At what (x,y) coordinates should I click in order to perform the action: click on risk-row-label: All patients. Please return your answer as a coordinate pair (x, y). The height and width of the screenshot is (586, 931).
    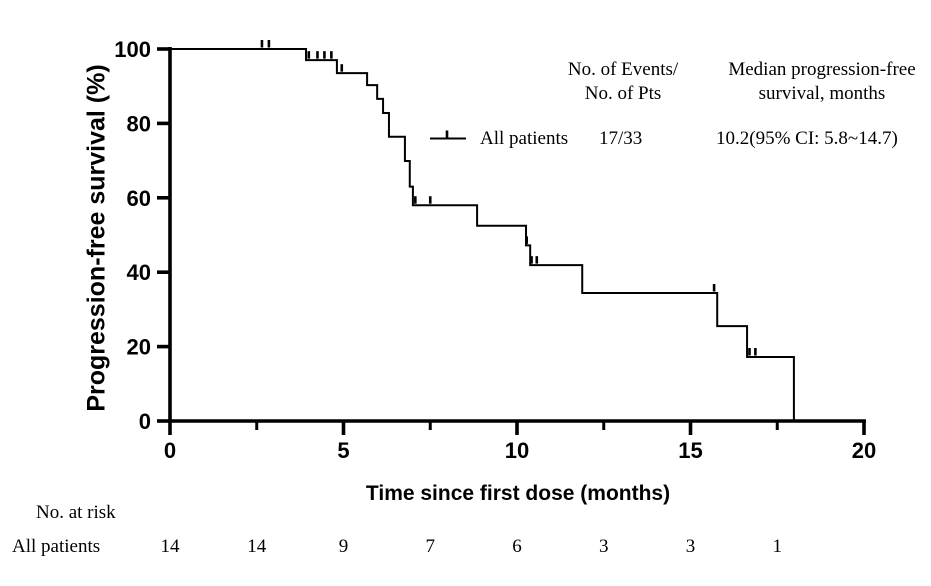
    Looking at the image, I should click on (56, 546).